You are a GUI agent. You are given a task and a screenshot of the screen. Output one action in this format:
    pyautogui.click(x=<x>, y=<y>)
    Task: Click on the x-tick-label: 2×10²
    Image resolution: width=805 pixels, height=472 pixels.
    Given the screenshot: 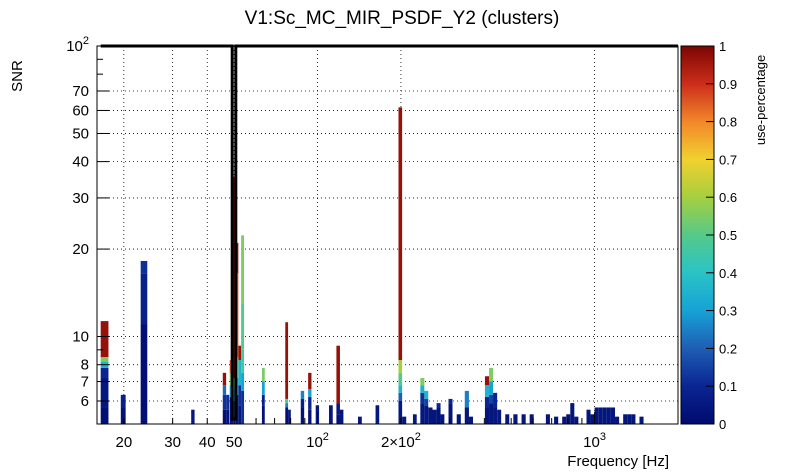 What is the action you would take?
    pyautogui.click(x=401, y=441)
    